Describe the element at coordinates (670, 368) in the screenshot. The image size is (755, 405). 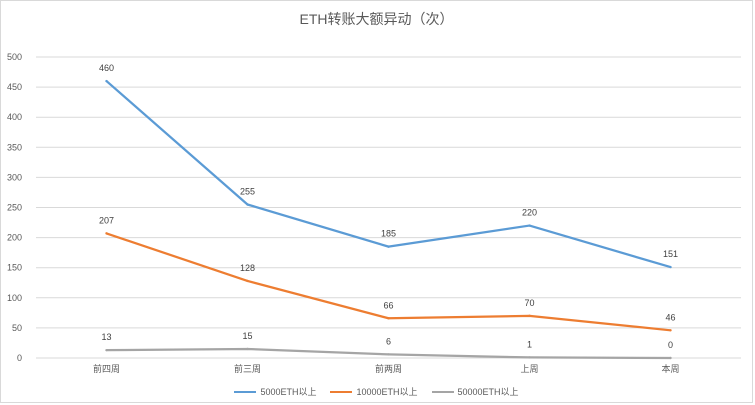
I see `x-tick-label: 本周` at that location.